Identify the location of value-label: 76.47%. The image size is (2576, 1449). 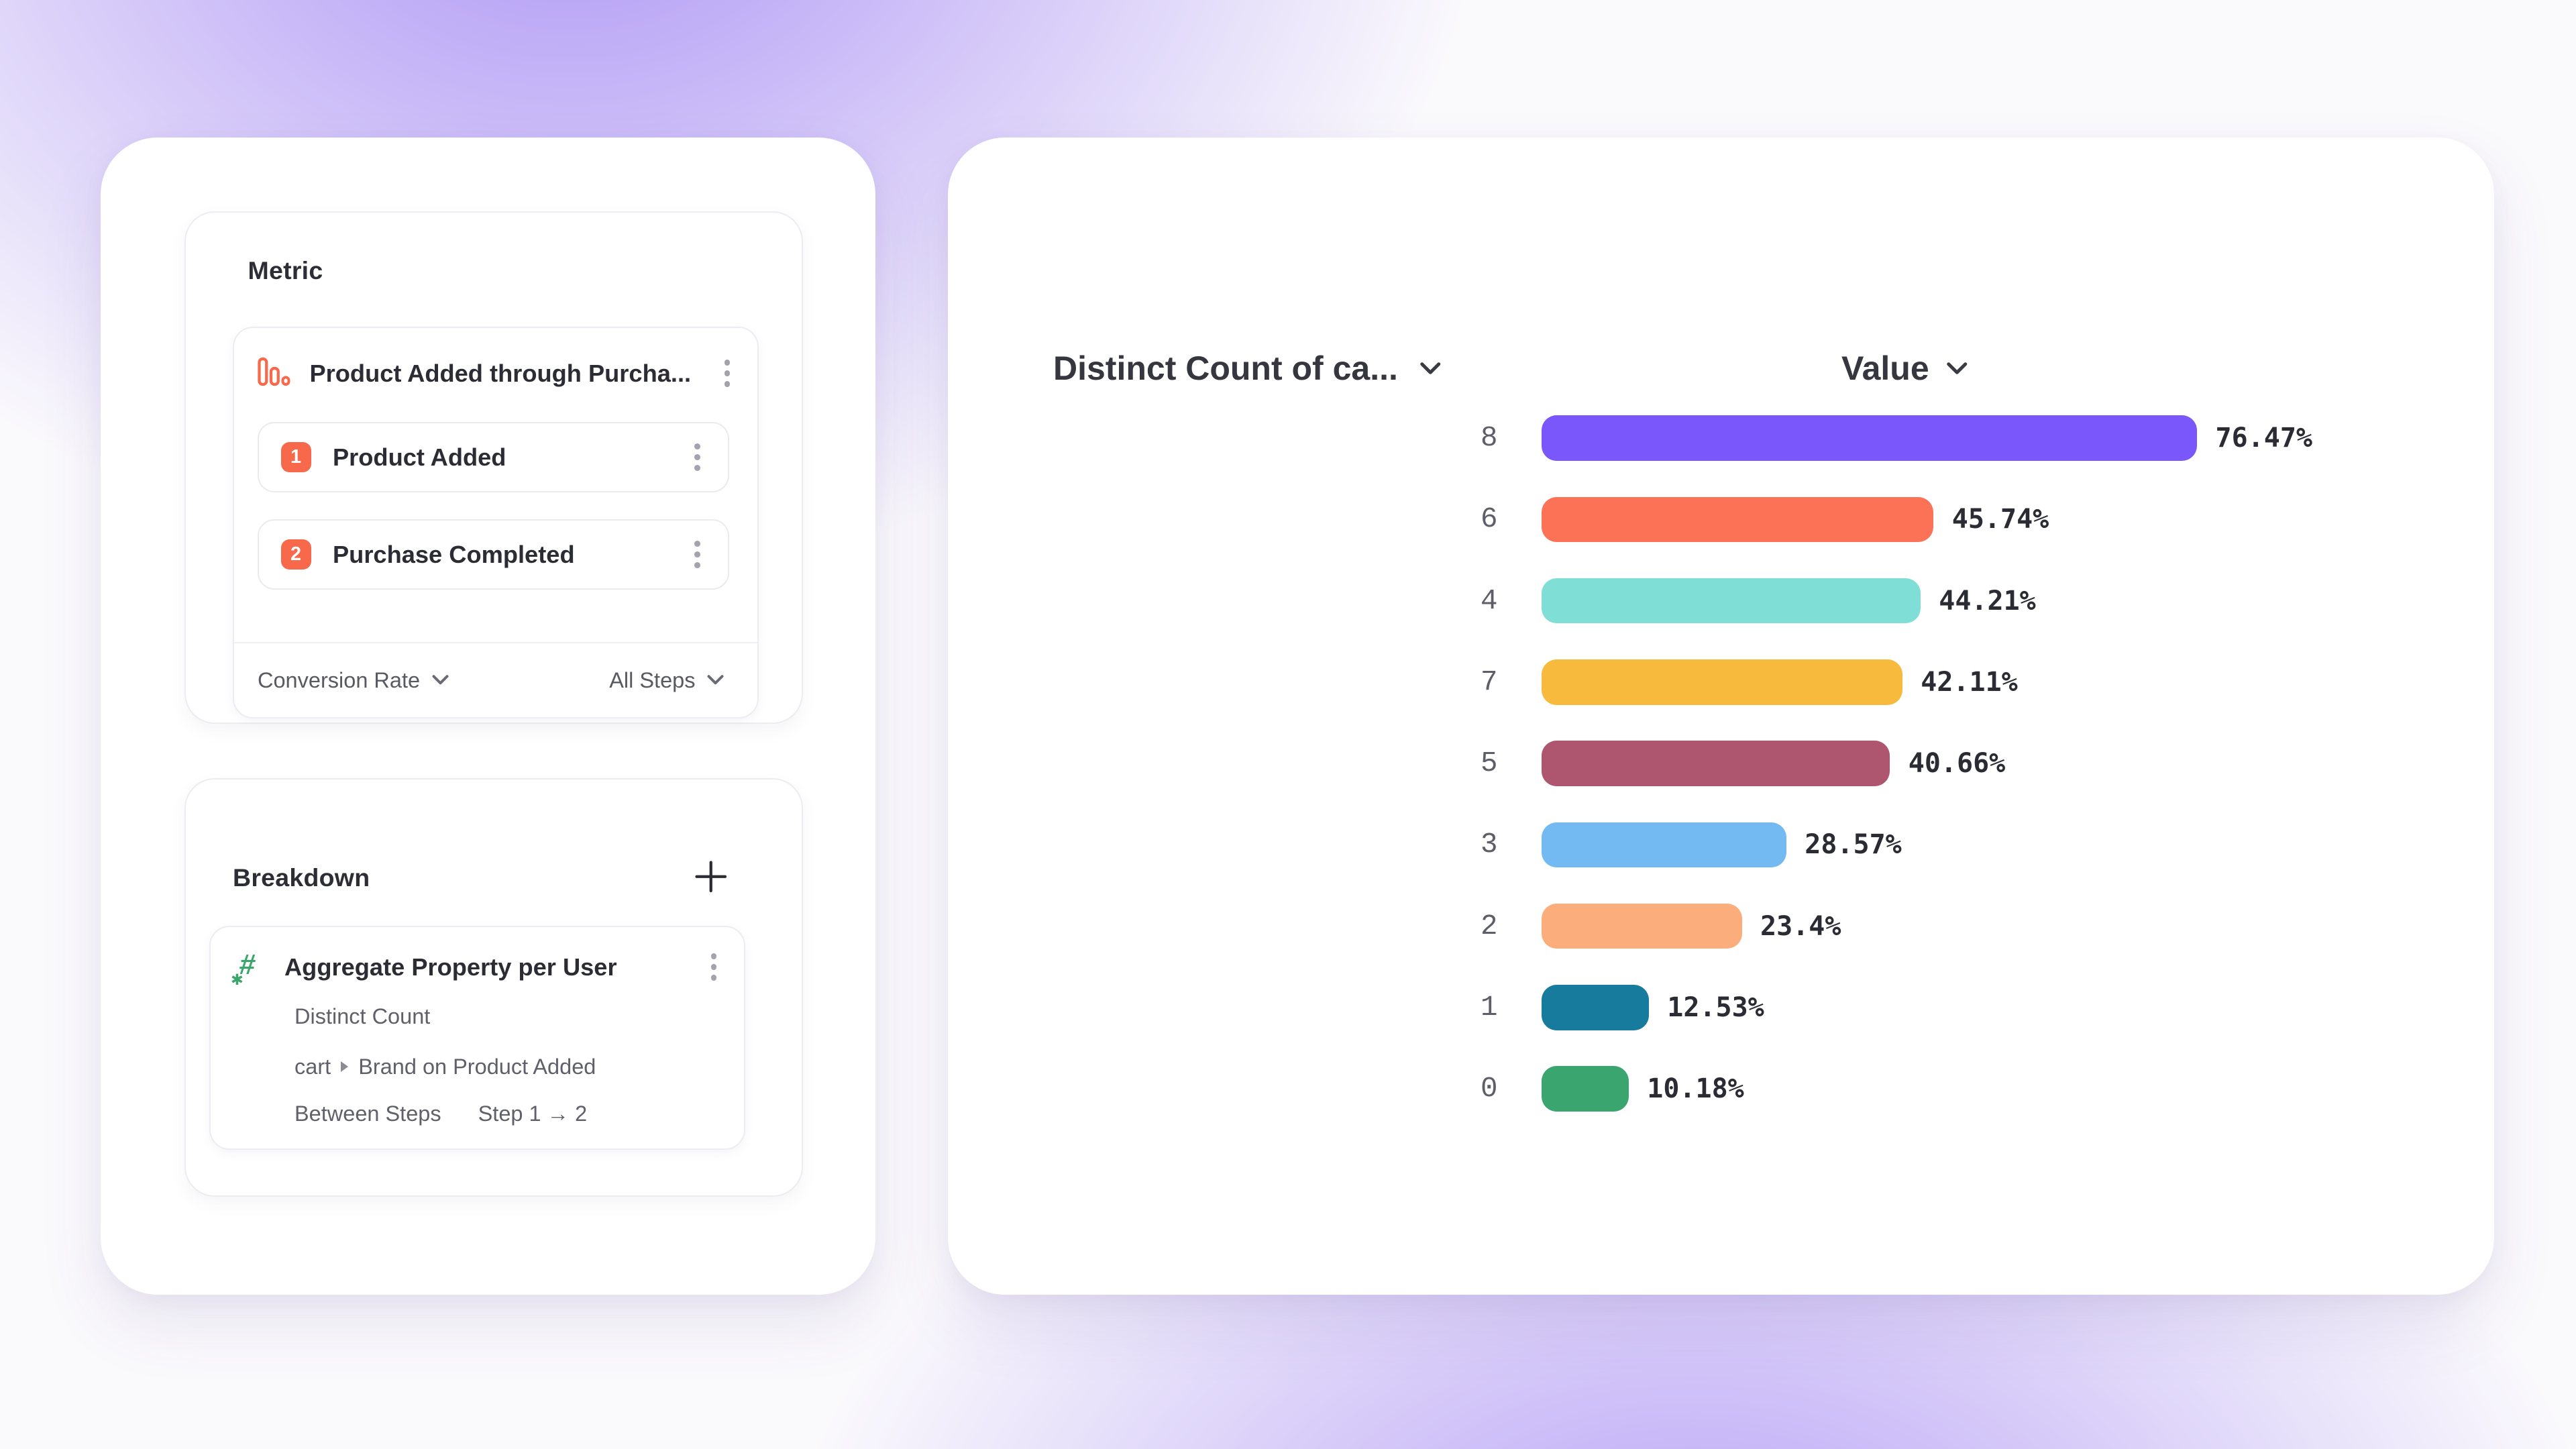
(2264, 438).